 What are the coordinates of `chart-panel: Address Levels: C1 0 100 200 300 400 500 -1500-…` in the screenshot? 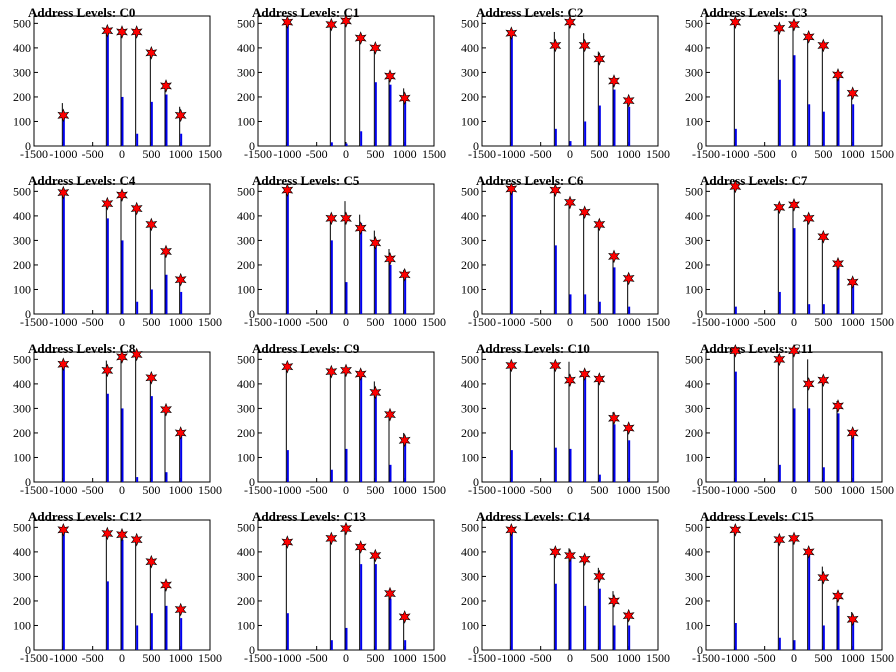 It's located at (336, 84).